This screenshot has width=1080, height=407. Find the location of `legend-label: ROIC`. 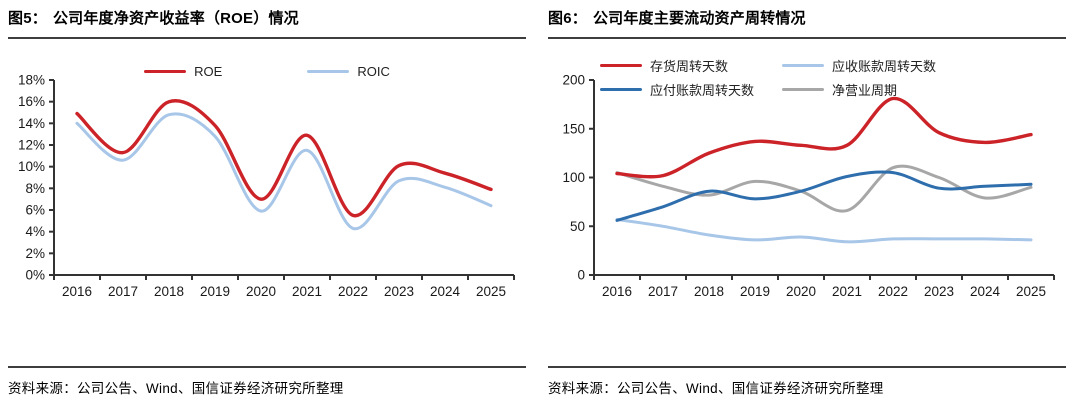

legend-label: ROIC is located at coordinates (373, 71).